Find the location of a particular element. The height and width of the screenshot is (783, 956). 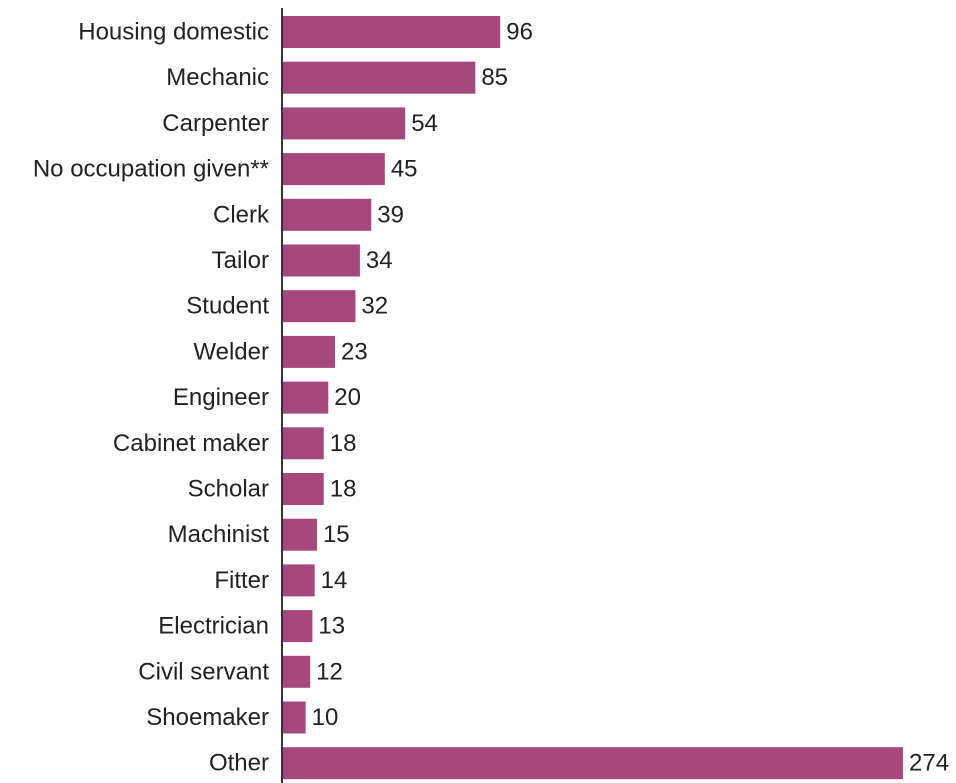

value-label-5: 34 is located at coordinates (379, 260).